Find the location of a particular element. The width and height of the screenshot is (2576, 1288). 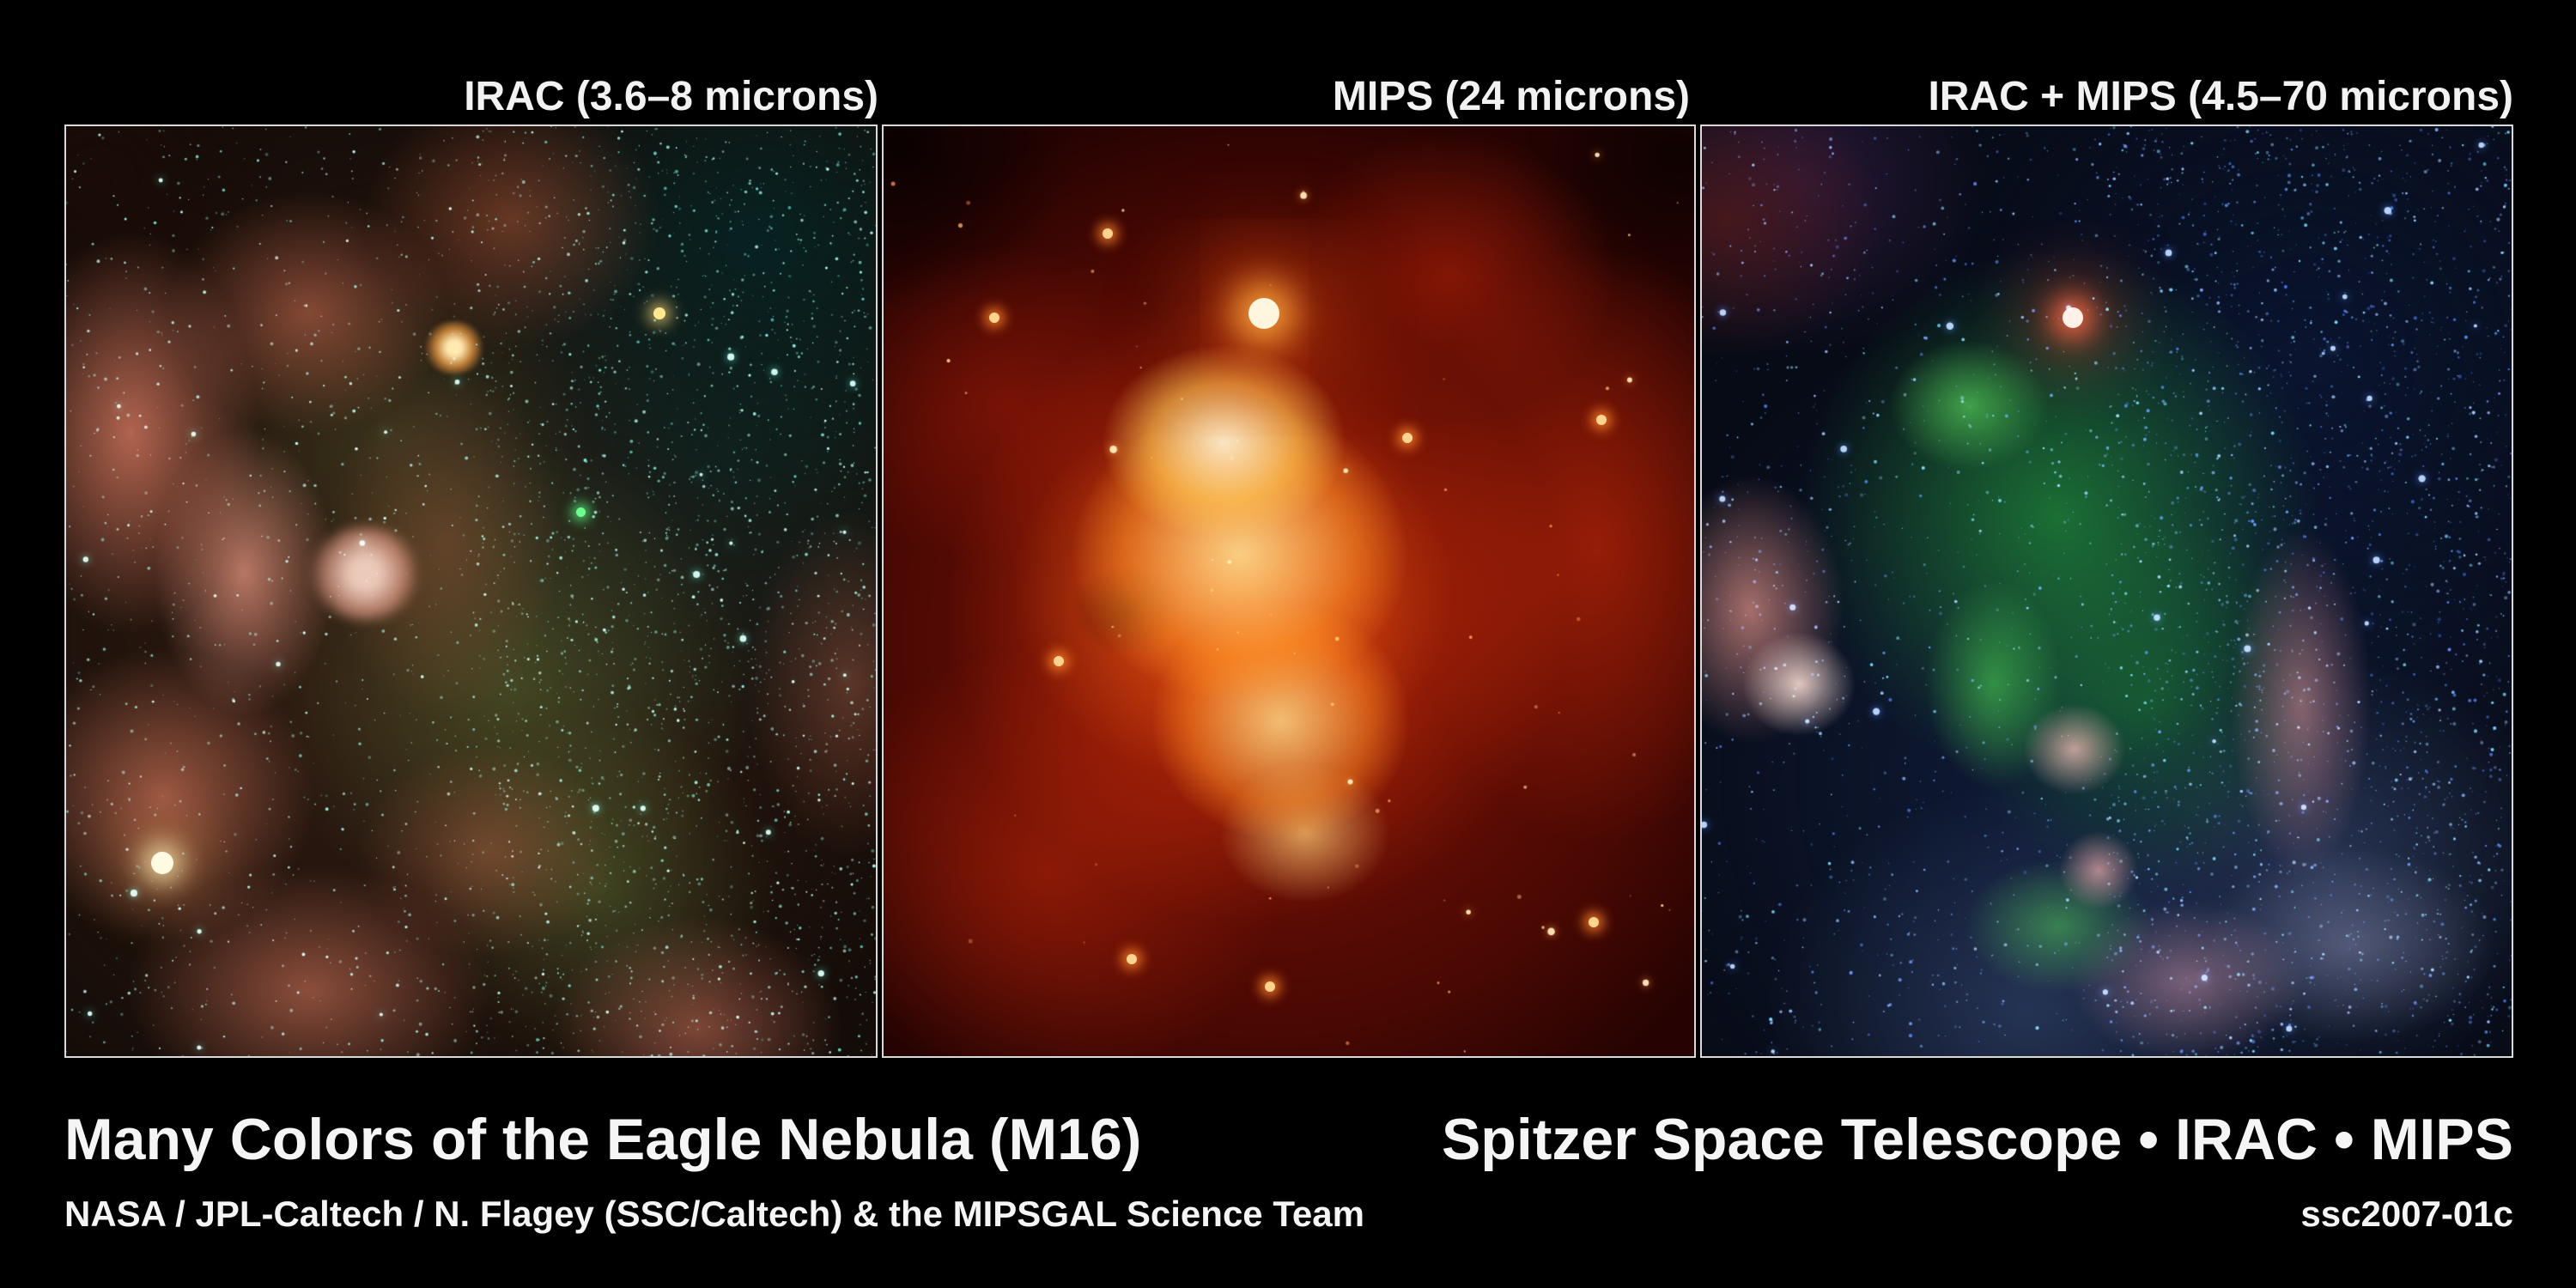

panel-label-mips: MIPS (24 microns) is located at coordinates (1511, 96).